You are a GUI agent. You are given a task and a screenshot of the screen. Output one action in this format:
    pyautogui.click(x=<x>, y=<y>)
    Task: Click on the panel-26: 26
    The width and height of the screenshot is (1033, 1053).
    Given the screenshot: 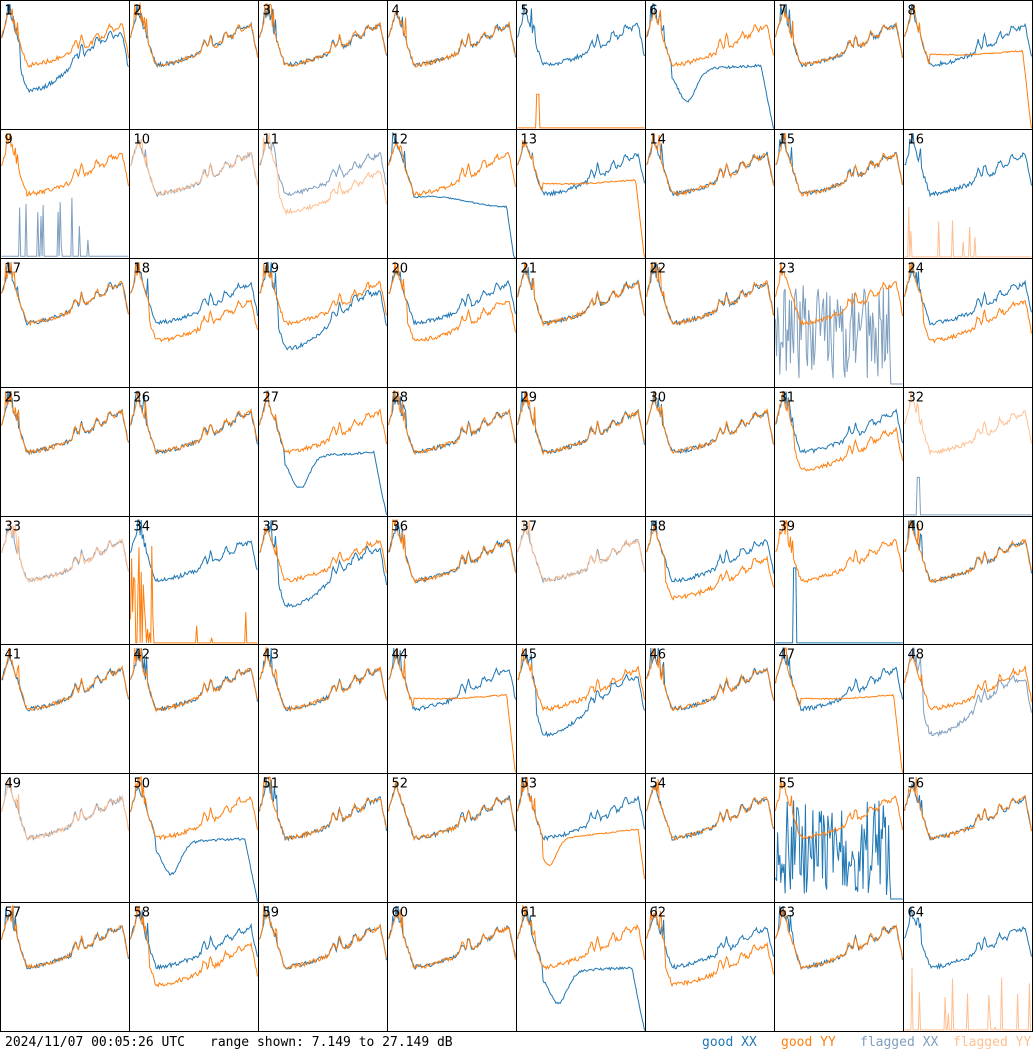 What is the action you would take?
    pyautogui.click(x=194, y=452)
    